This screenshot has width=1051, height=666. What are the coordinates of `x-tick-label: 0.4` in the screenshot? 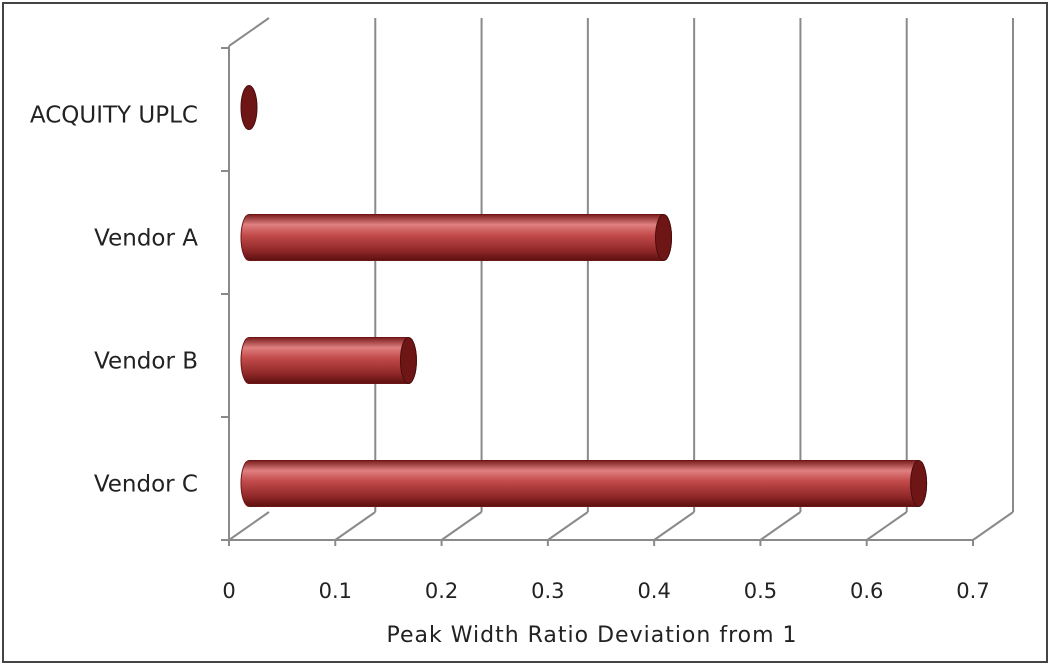 It's located at (653, 591).